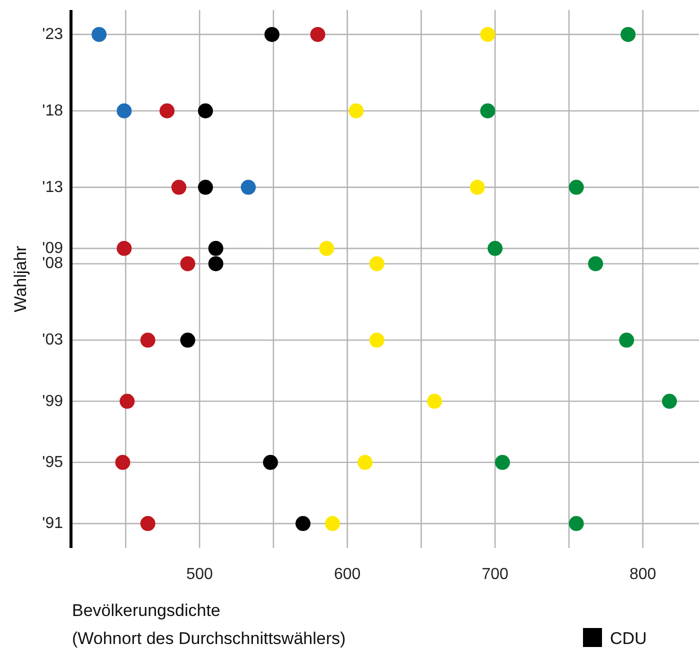 The width and height of the screenshot is (699, 652). What do you see at coordinates (53, 462) in the screenshot?
I see `y-tick-label: '95` at bounding box center [53, 462].